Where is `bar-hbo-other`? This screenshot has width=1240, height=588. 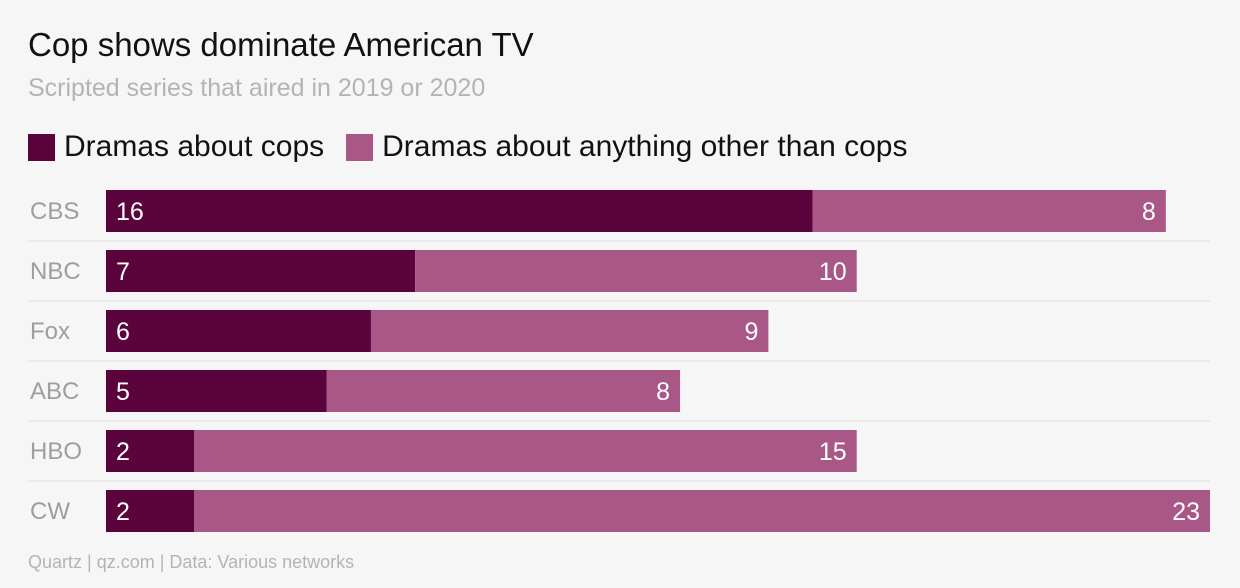 bar-hbo-other is located at coordinates (525, 451).